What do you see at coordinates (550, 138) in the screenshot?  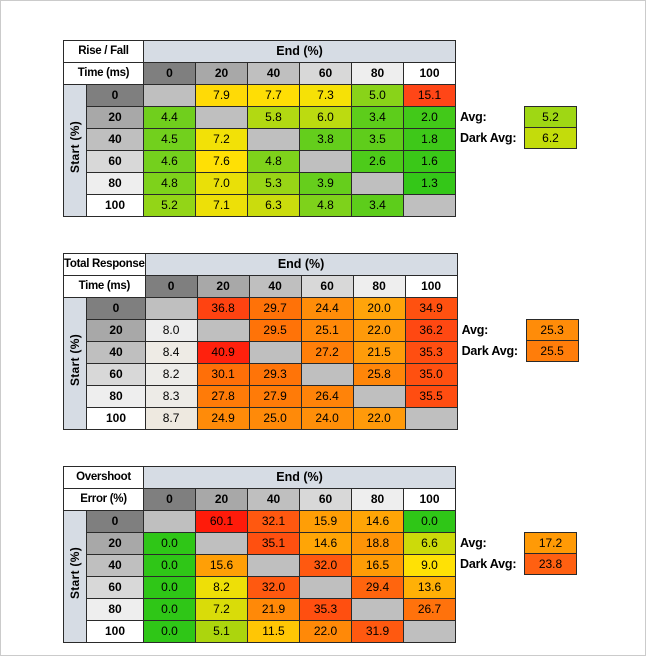 I see `dark-avg-value-box: 6.2` at bounding box center [550, 138].